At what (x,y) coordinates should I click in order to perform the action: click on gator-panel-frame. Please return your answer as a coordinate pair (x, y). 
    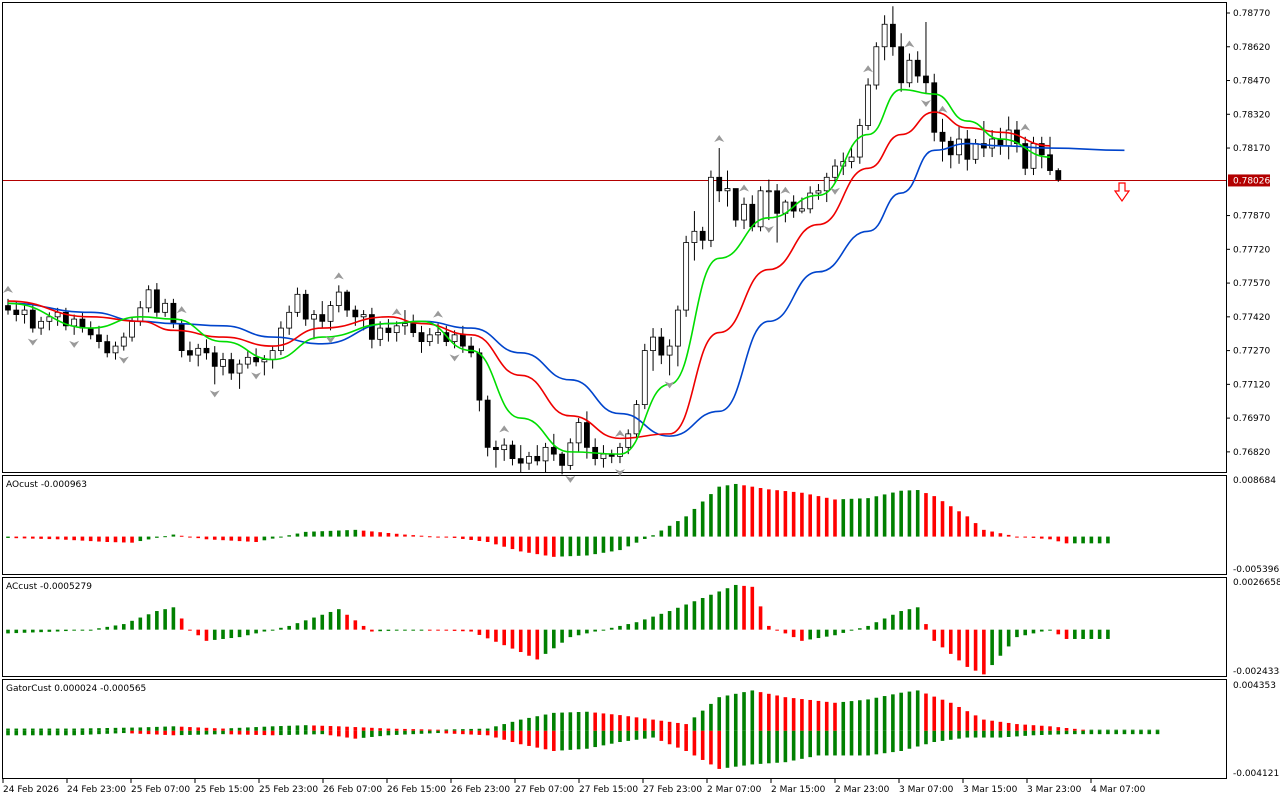
    Looking at the image, I should click on (614, 729).